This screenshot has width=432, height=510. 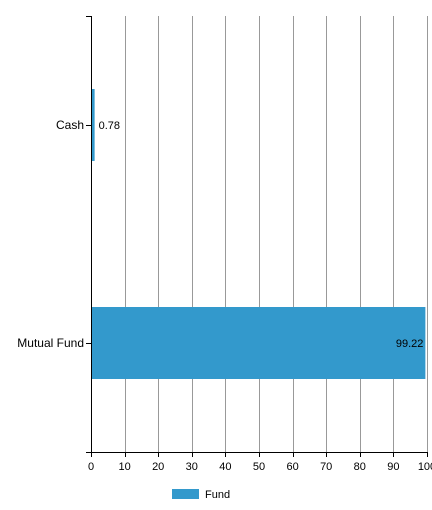 What do you see at coordinates (70, 125) in the screenshot?
I see `y-category-label: Cash` at bounding box center [70, 125].